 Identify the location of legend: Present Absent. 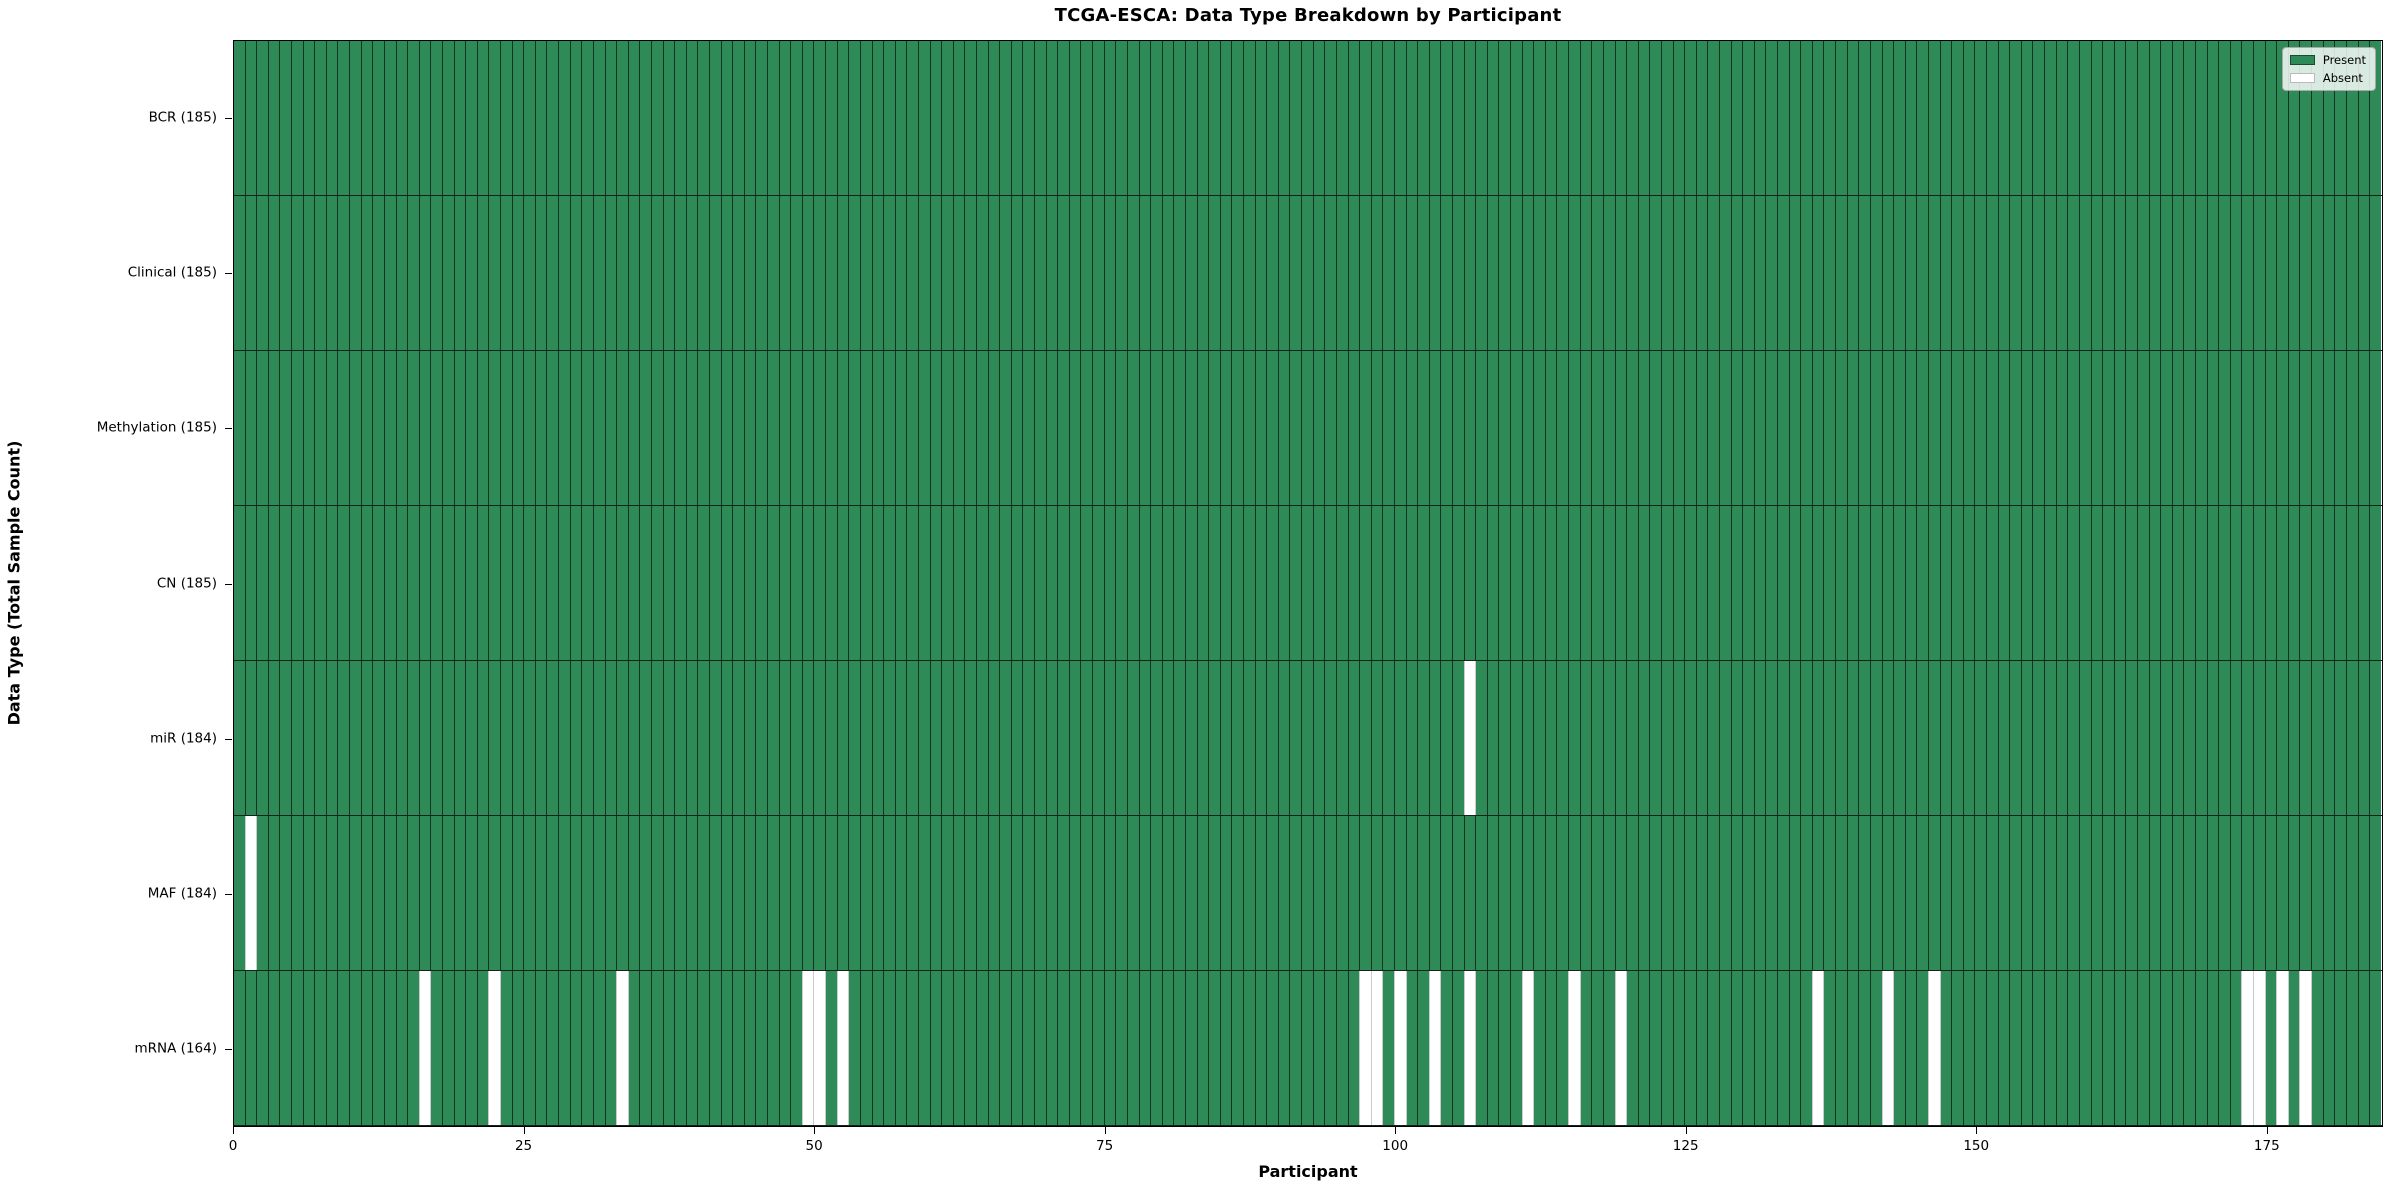
(2328, 69).